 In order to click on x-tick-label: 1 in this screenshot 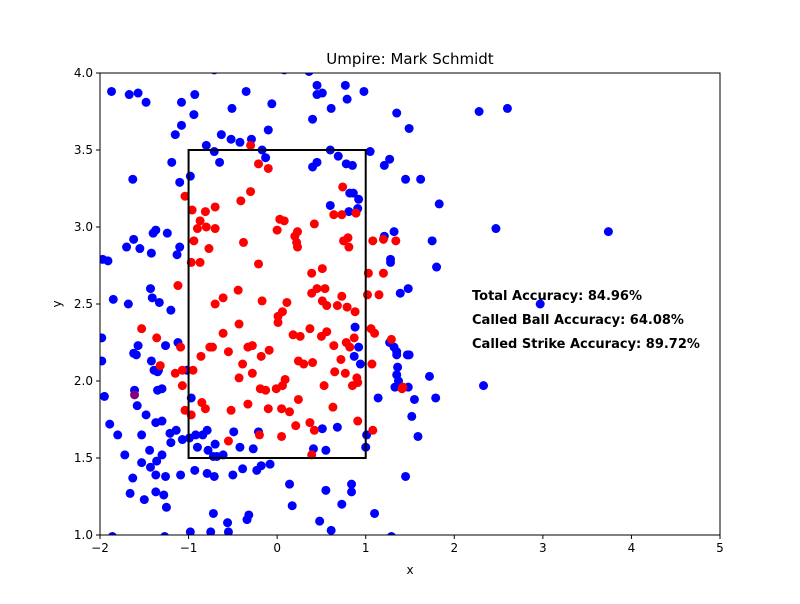, I will do `click(366, 548)`.